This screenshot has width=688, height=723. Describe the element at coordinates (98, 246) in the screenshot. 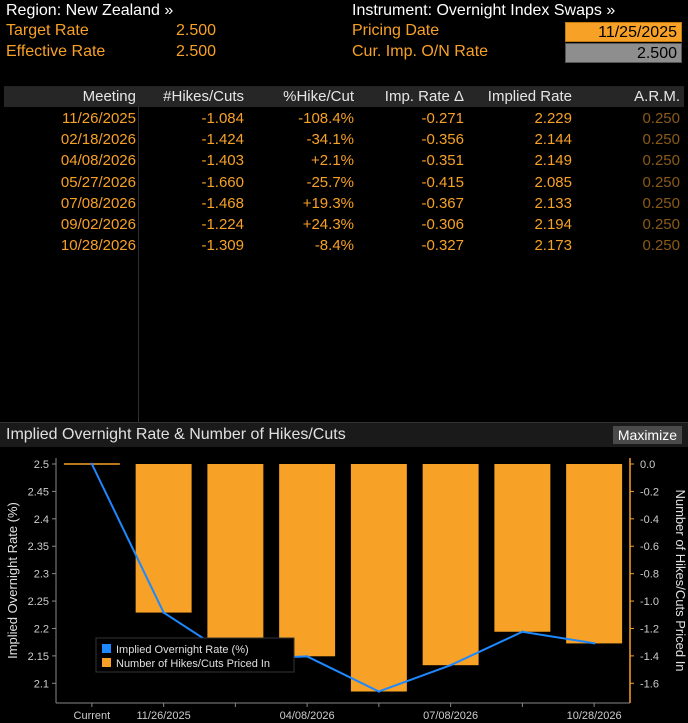

I see `cell-meeting-date: 10/28/2026` at that location.